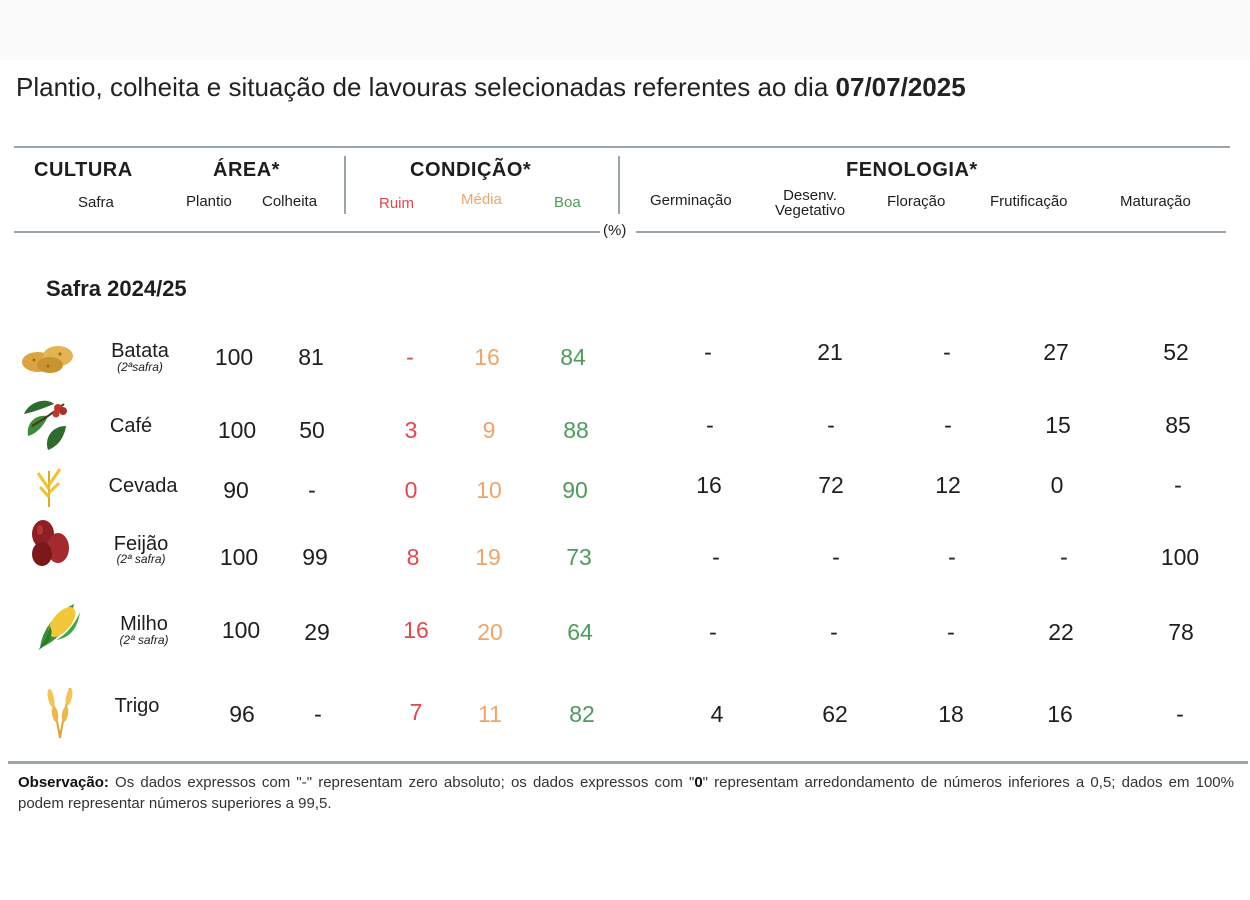 This screenshot has width=1250, height=900. Describe the element at coordinates (246, 170) in the screenshot. I see `header-area: ÁREA*` at that location.